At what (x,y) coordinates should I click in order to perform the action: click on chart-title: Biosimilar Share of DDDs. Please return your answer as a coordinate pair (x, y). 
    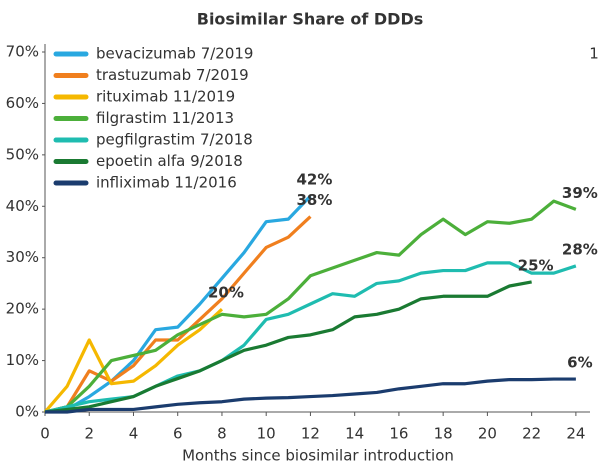
    Looking at the image, I should click on (310, 19).